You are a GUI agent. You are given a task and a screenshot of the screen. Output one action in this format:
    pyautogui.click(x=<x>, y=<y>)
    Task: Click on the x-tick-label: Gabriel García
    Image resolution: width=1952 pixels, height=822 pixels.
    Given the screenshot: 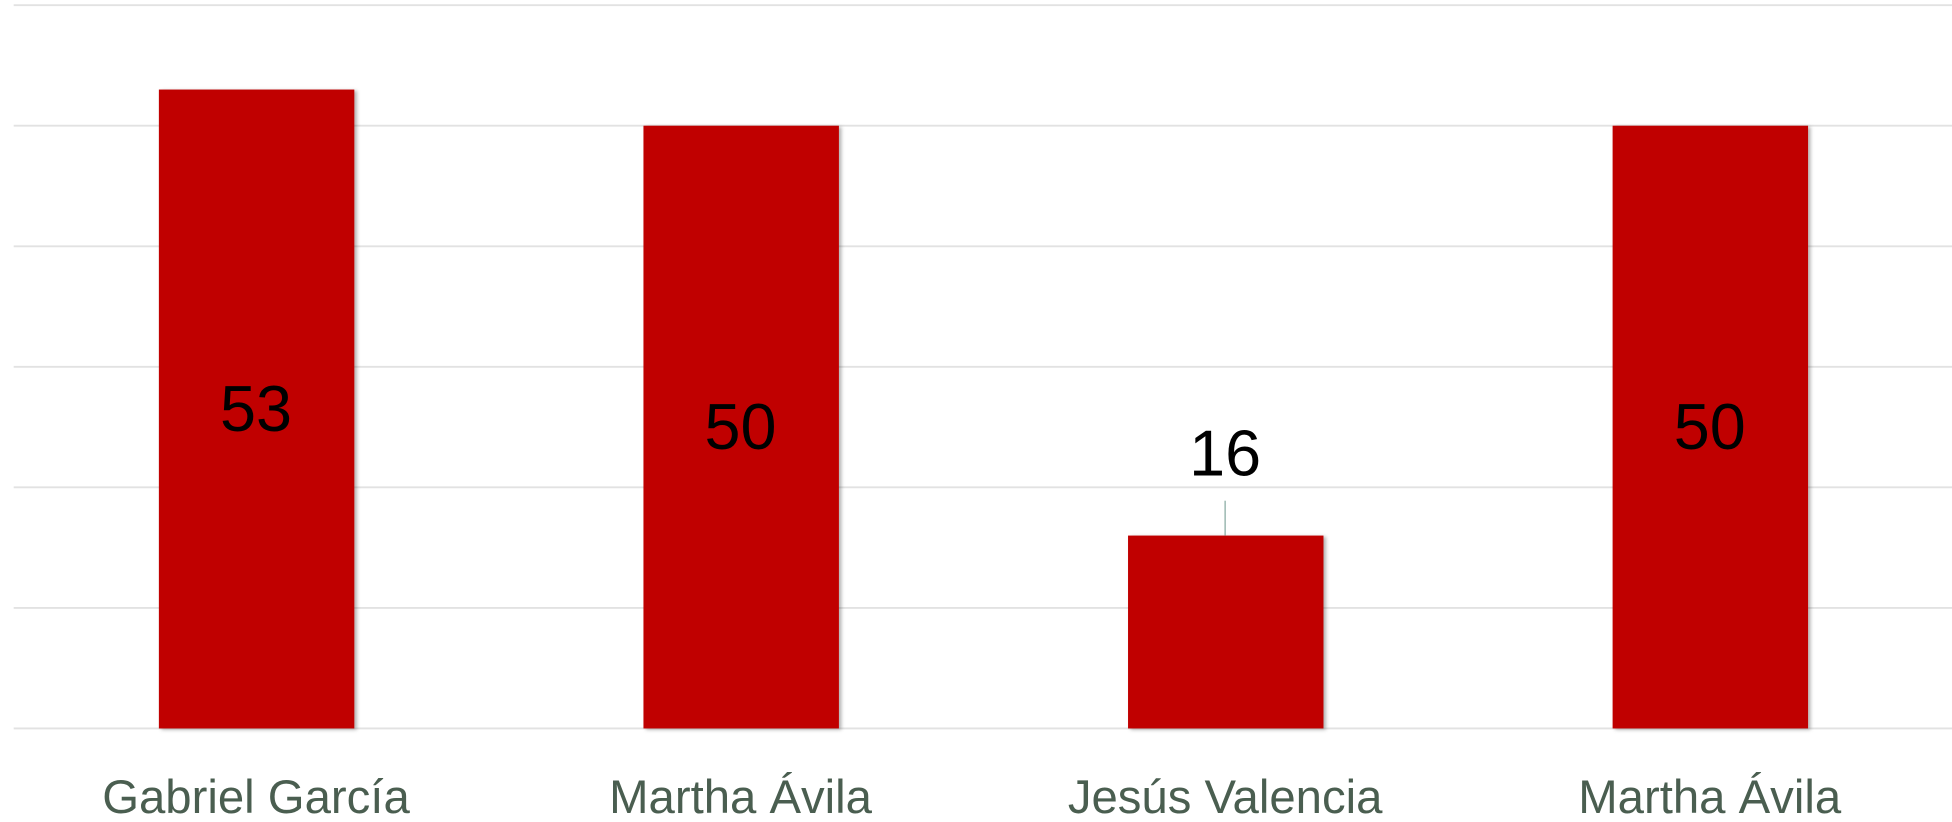 What is the action you would take?
    pyautogui.click(x=256, y=796)
    